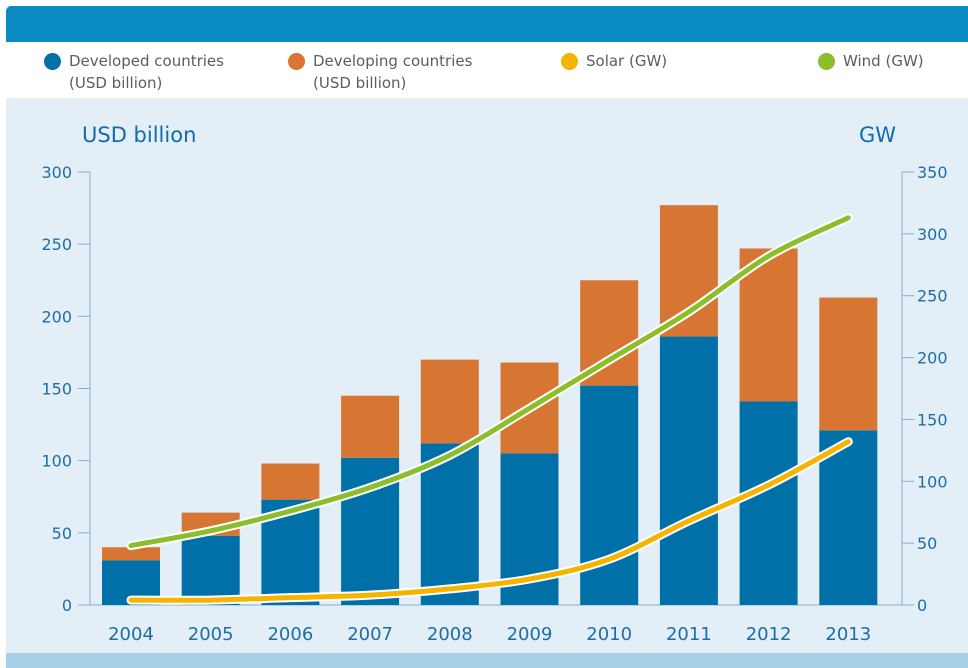  I want to click on left-tick-label: 100, so click(56, 461).